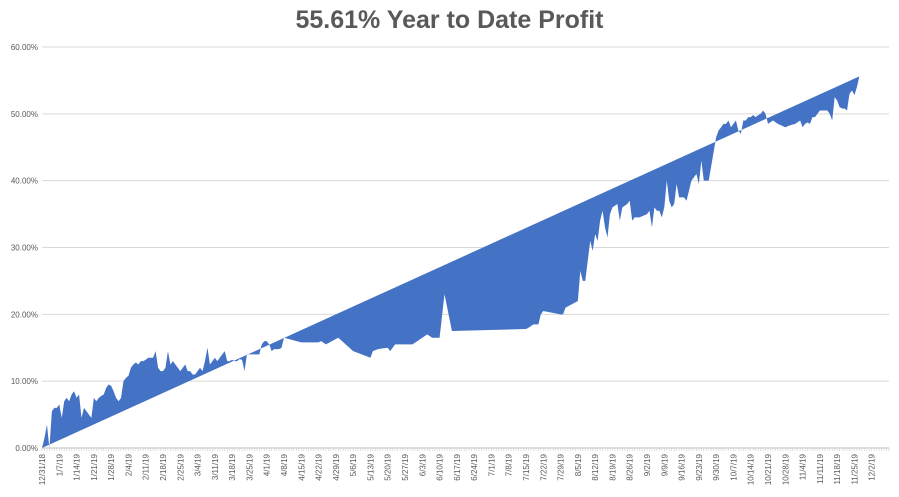 This screenshot has width=899, height=497. What do you see at coordinates (440, 466) in the screenshot?
I see `x-tick-label: 6/10/19` at bounding box center [440, 466].